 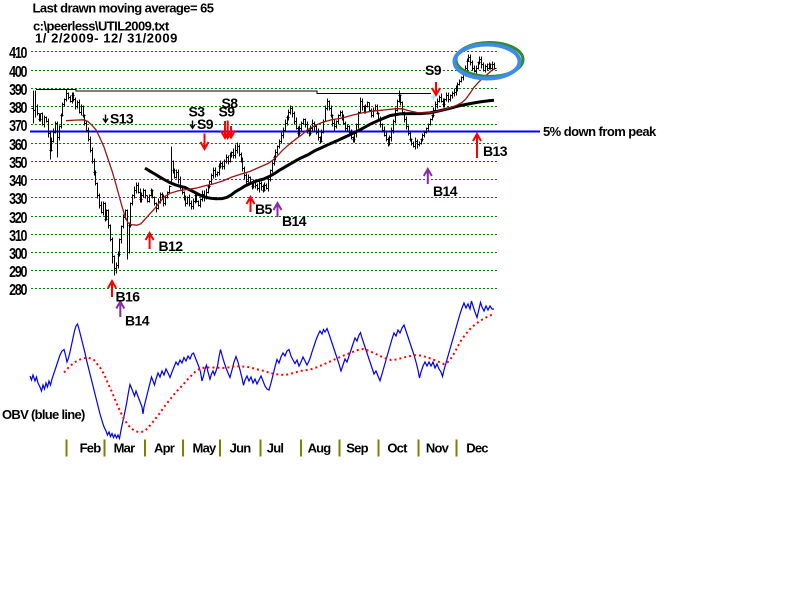 I want to click on svg-text: 280, so click(x=18, y=291).